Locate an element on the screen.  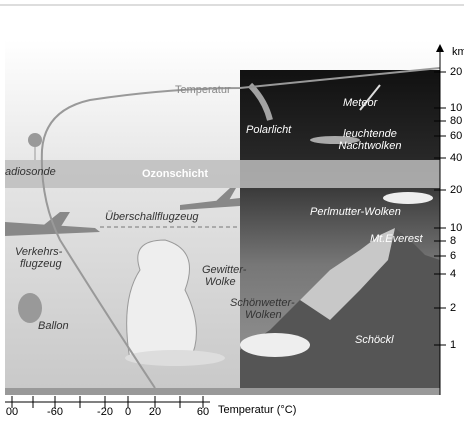
label: flugzeug is located at coordinates (41, 264).